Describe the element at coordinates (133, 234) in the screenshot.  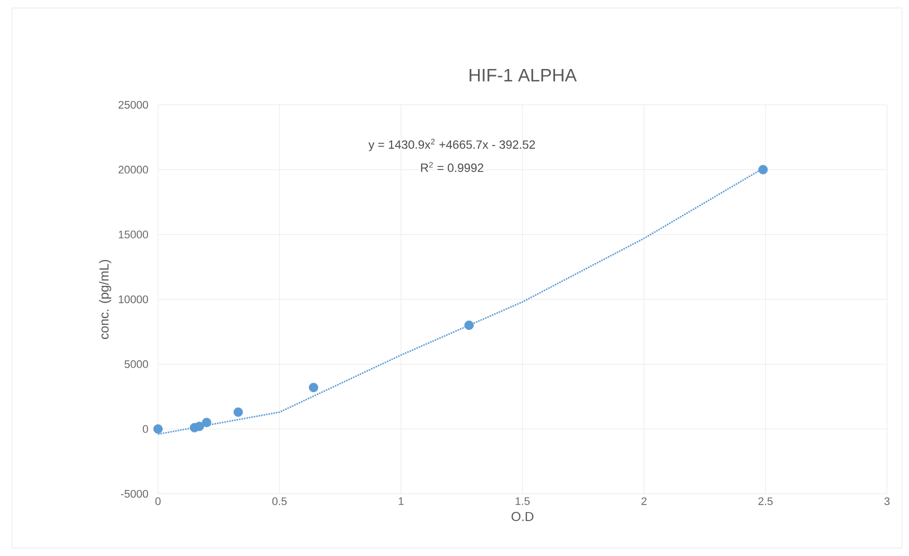
I see `y-tick-label: 15000` at that location.